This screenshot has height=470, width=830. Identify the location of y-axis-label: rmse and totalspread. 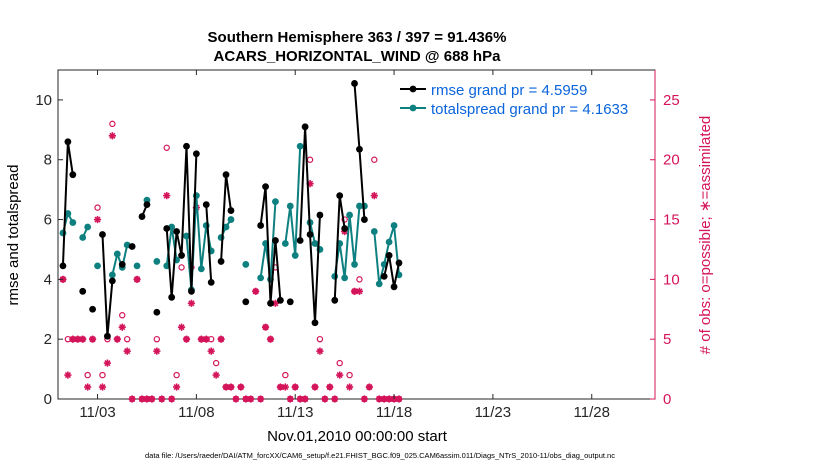
(13, 235).